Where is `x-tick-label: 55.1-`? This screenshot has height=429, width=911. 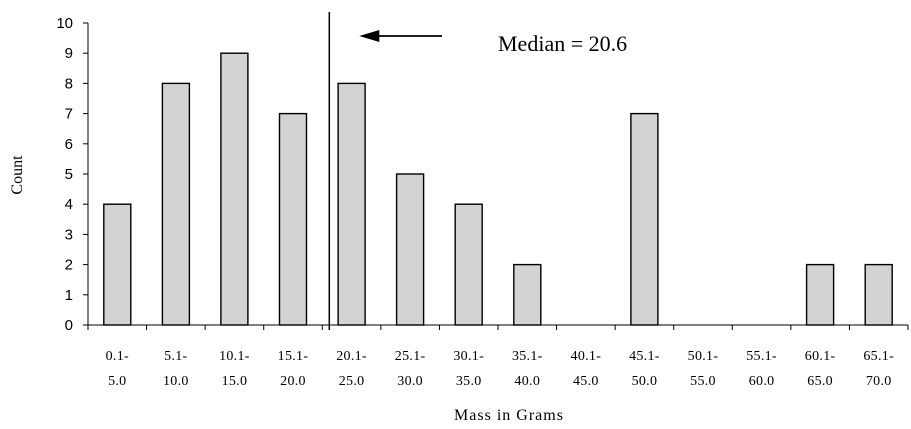 x-tick-label: 55.1- is located at coordinates (761, 356).